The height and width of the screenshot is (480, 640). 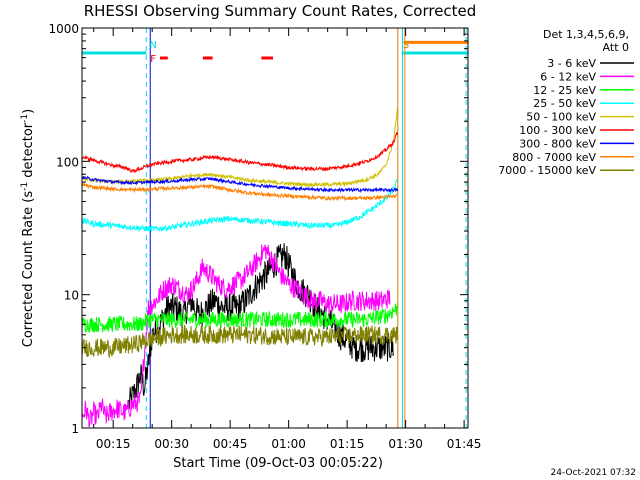 What do you see at coordinates (67, 162) in the screenshot?
I see `y-tick-label: 100` at bounding box center [67, 162].